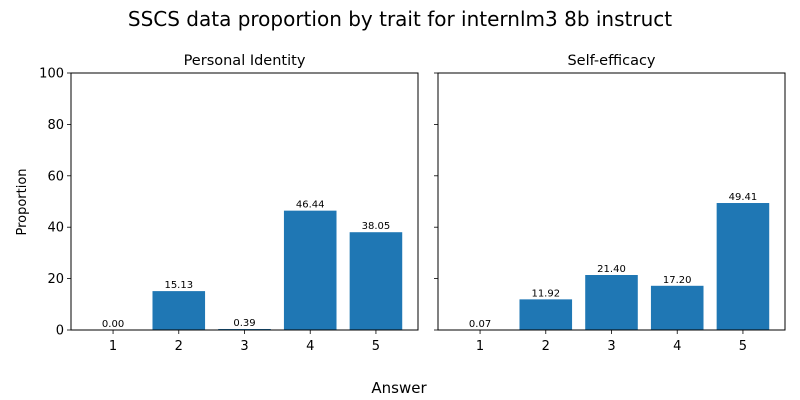 The height and width of the screenshot is (400, 800). What do you see at coordinates (310, 205) in the screenshot?
I see `bar-value-label: 46.44` at bounding box center [310, 205].